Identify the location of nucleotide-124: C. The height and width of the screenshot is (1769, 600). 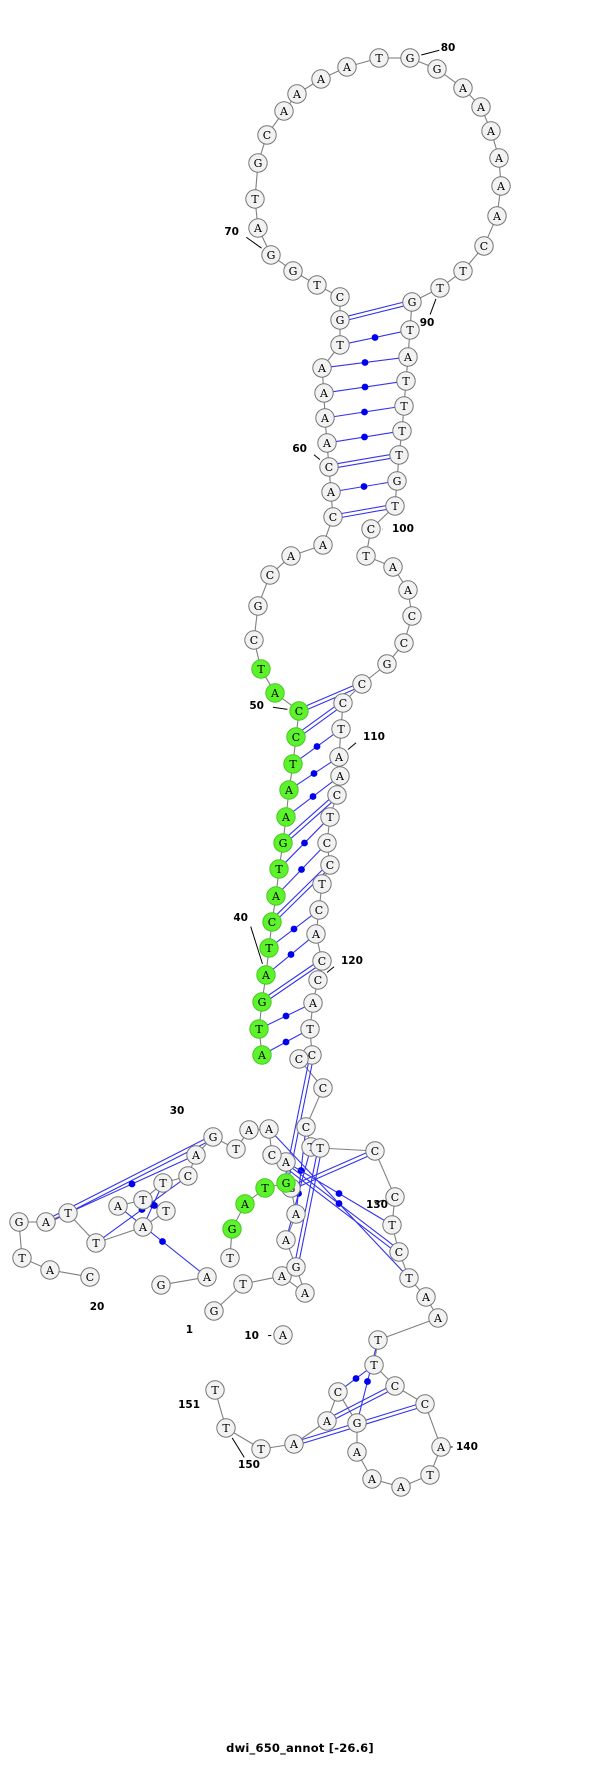
(299, 1059).